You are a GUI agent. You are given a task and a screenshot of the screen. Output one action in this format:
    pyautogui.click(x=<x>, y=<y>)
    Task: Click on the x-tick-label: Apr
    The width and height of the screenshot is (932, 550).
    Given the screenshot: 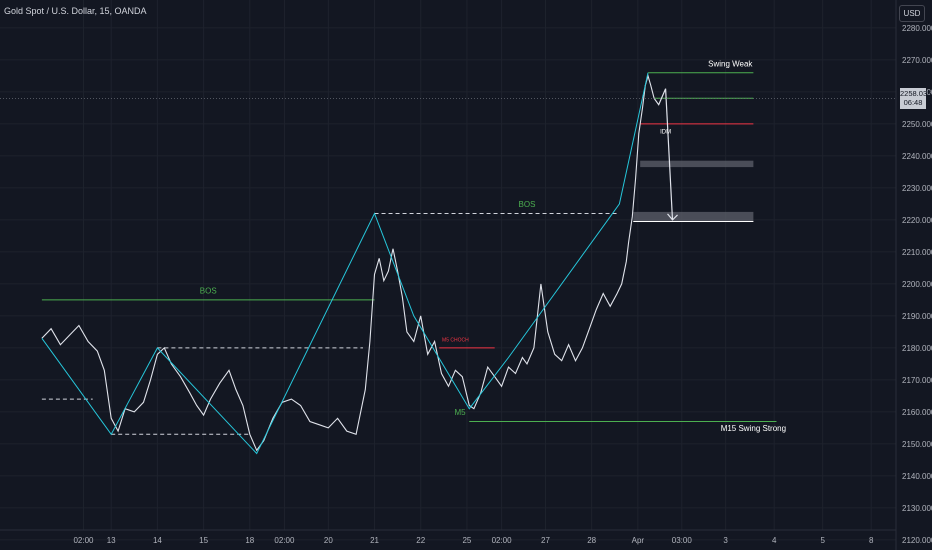 What is the action you would take?
    pyautogui.click(x=638, y=540)
    